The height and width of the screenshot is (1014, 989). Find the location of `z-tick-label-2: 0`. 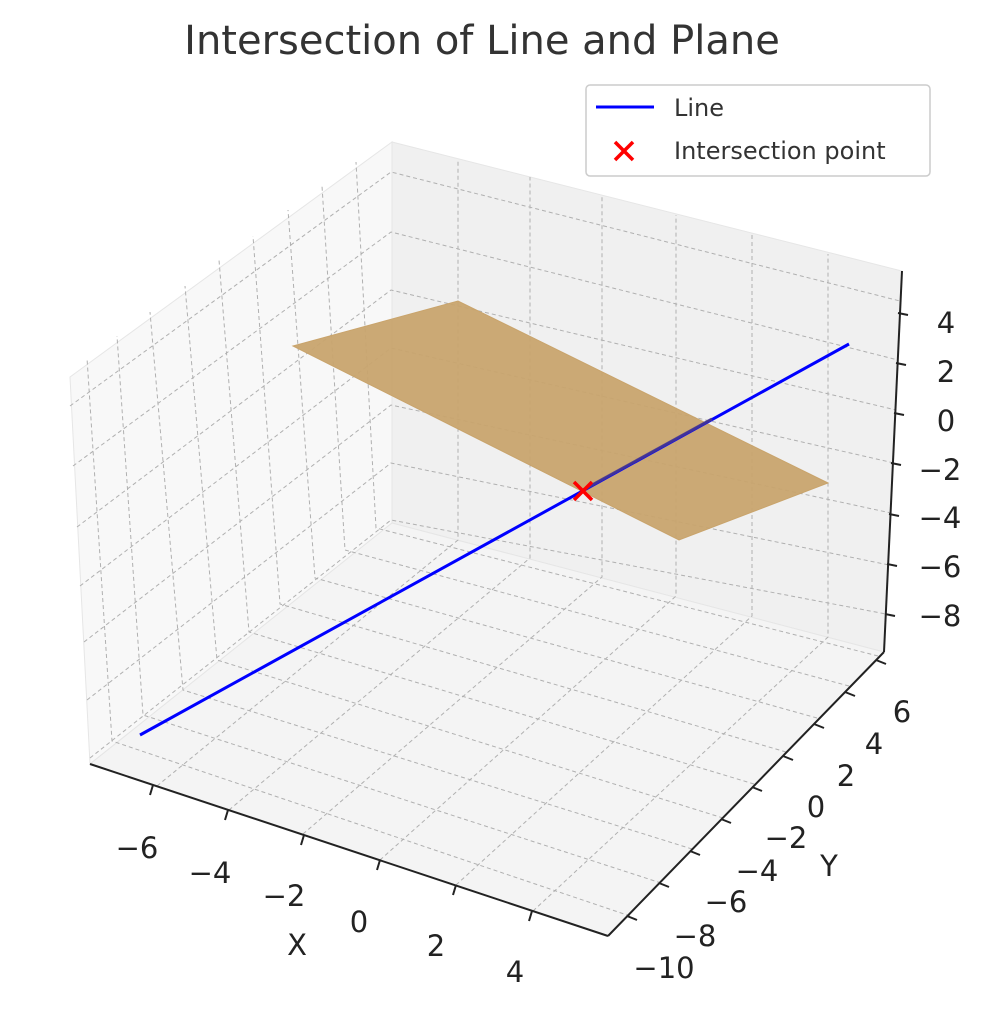

z-tick-label-2: 0 is located at coordinates (946, 421).